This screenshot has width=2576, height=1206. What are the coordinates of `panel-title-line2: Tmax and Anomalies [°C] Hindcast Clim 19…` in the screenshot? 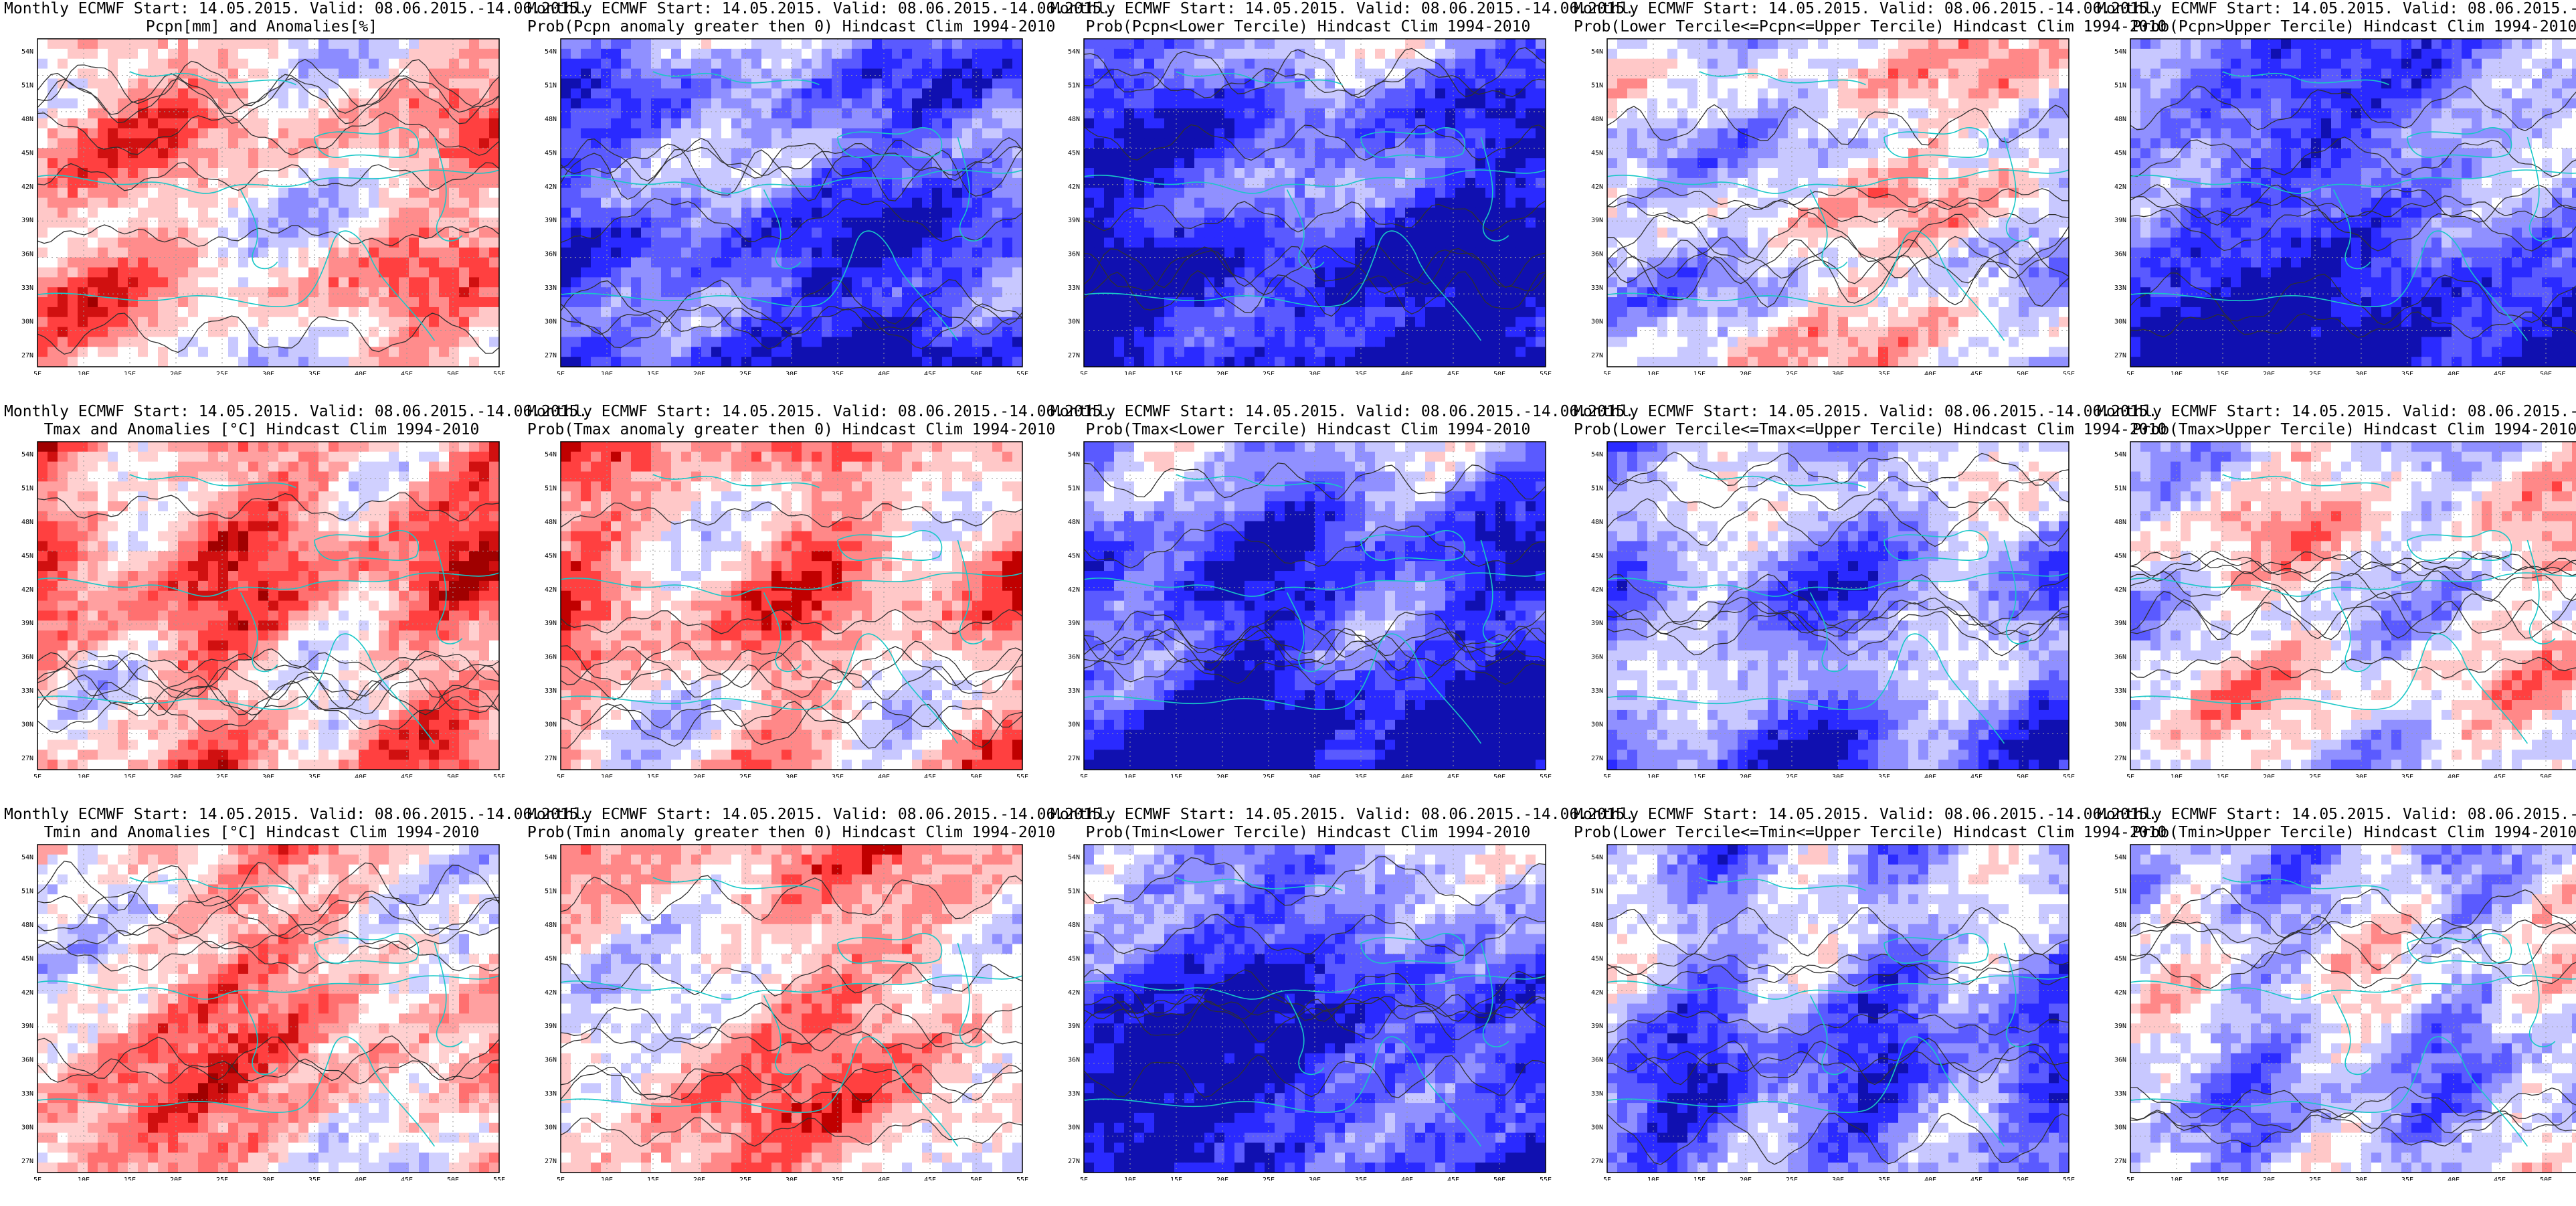 It's located at (261, 430).